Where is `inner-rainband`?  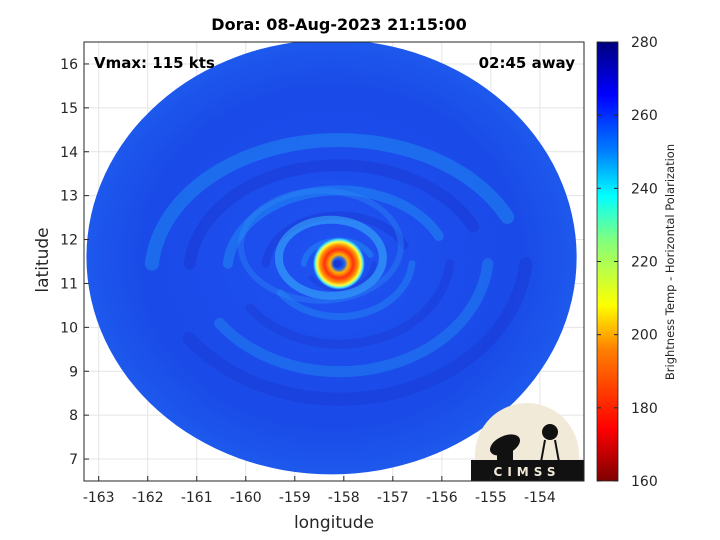
inner-rainband is located at coordinates (330, 257).